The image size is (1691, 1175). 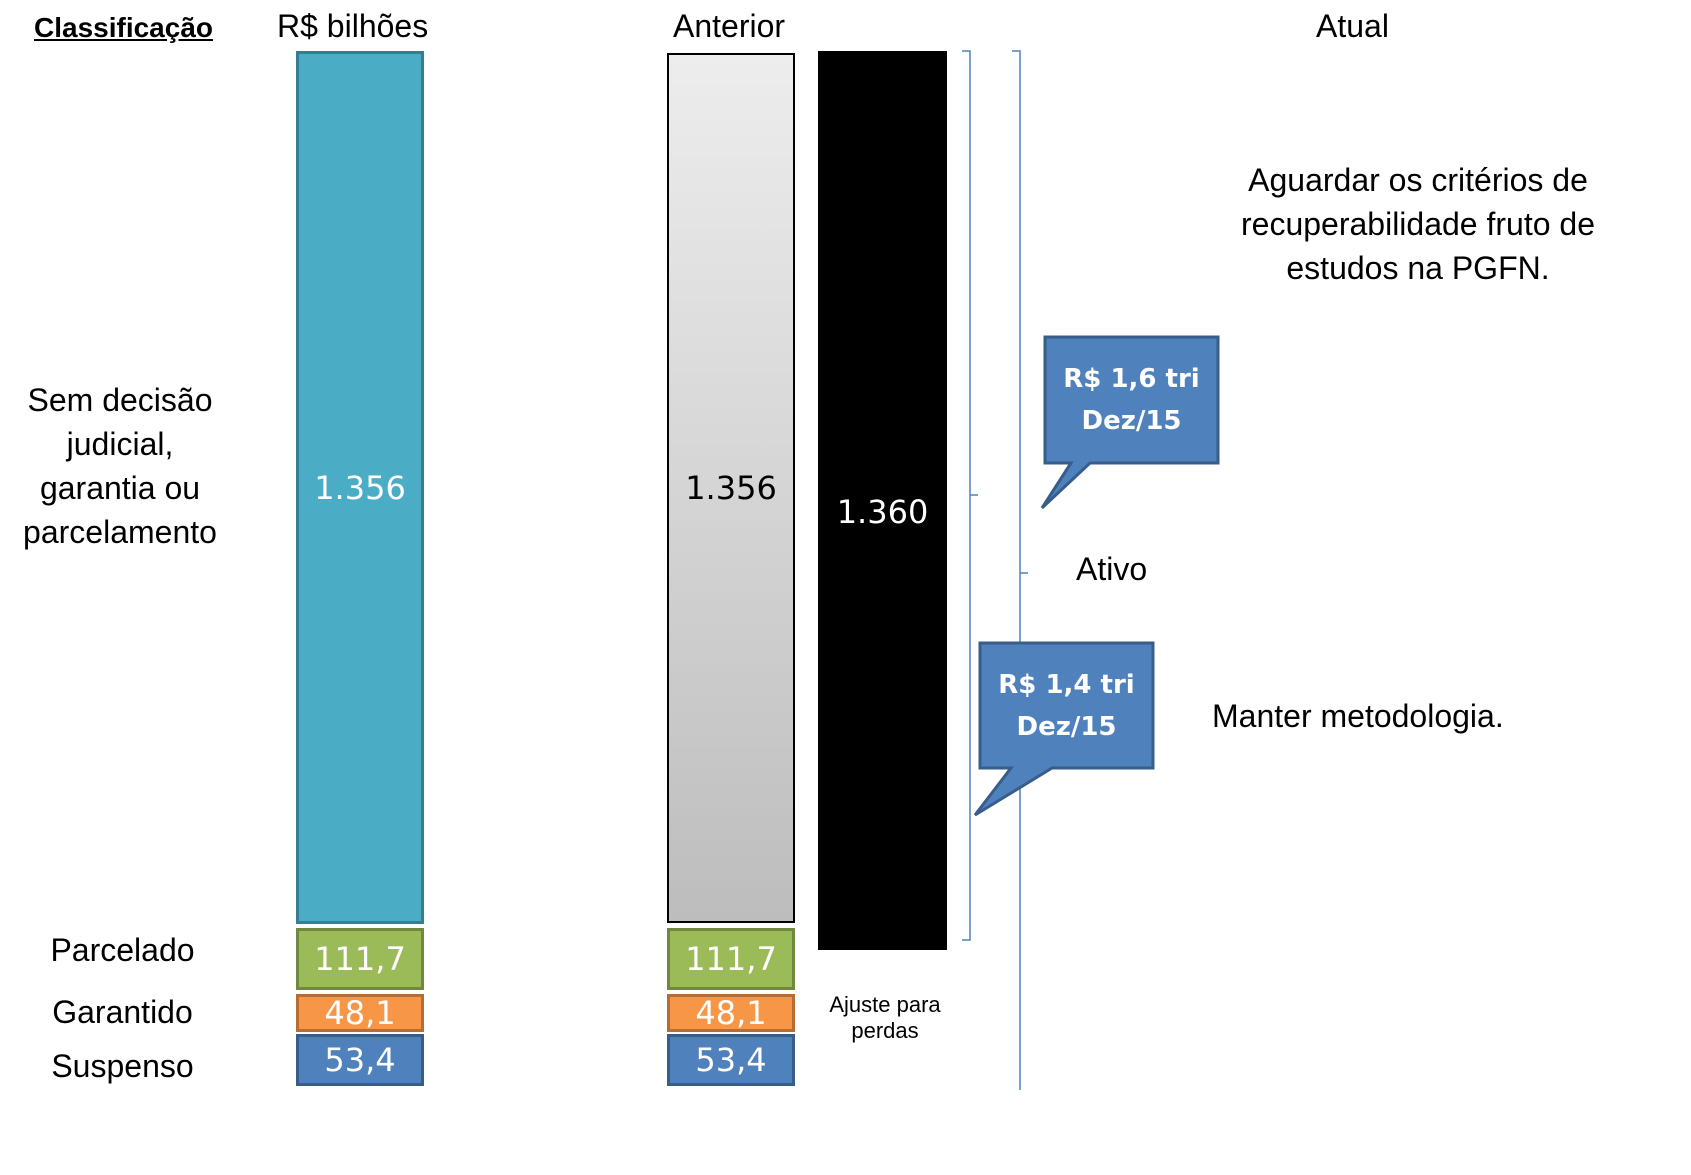 I want to click on label-suspenso: Suspenso, so click(x=122, y=1066).